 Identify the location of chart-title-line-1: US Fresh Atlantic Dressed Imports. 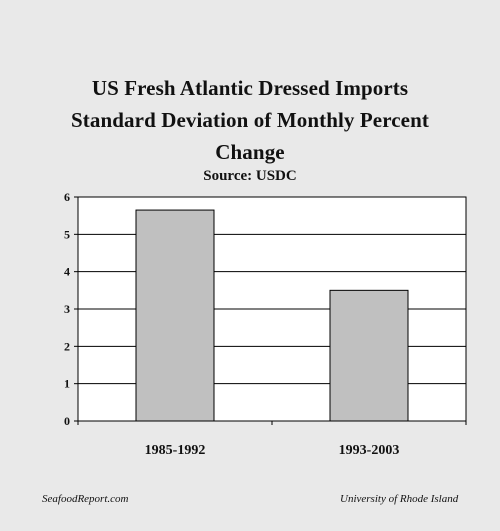
(250, 88).